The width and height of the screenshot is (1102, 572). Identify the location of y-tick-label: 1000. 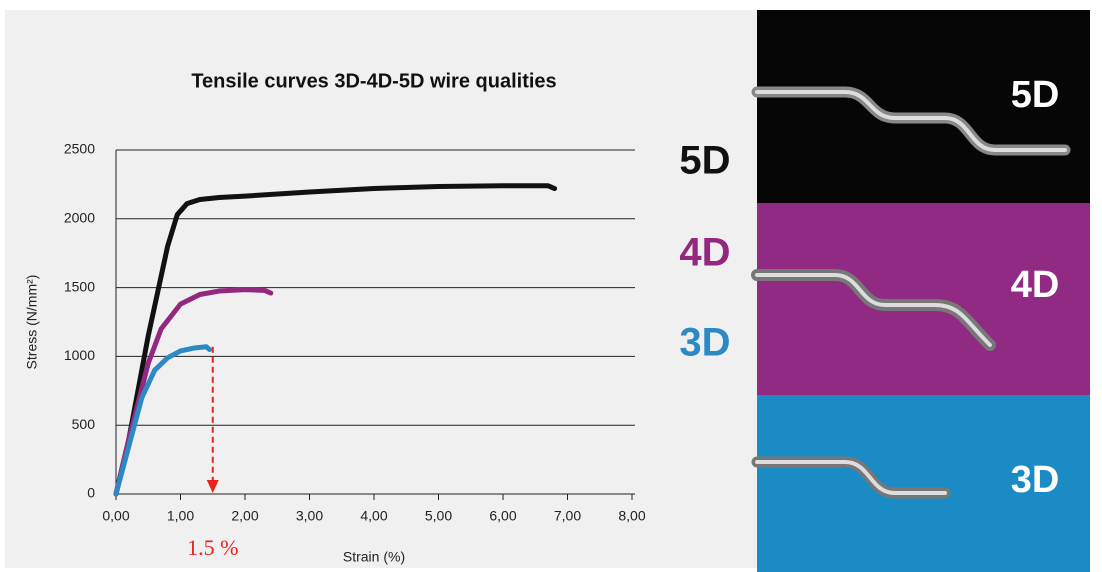
(79, 355).